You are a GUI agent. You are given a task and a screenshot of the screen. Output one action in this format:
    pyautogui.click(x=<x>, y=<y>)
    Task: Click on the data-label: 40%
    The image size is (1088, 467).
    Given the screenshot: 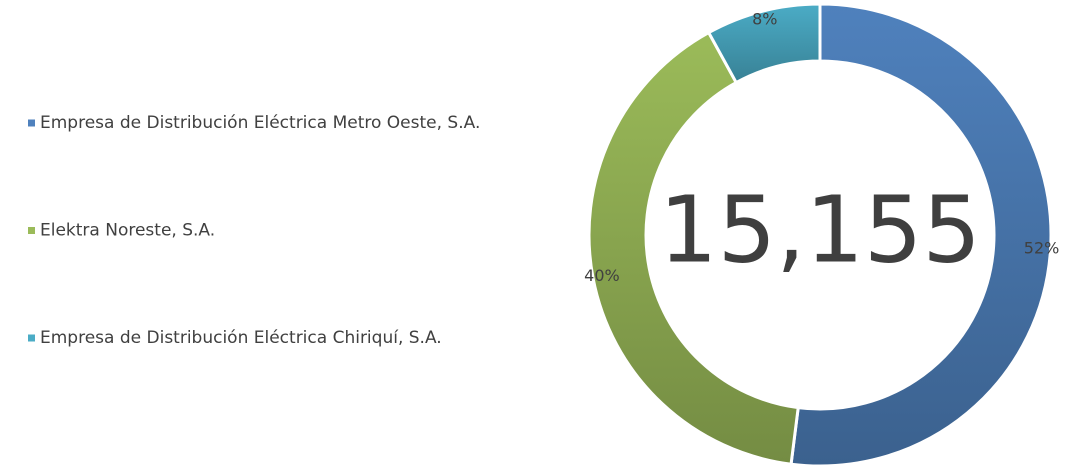 What is the action you would take?
    pyautogui.click(x=602, y=275)
    